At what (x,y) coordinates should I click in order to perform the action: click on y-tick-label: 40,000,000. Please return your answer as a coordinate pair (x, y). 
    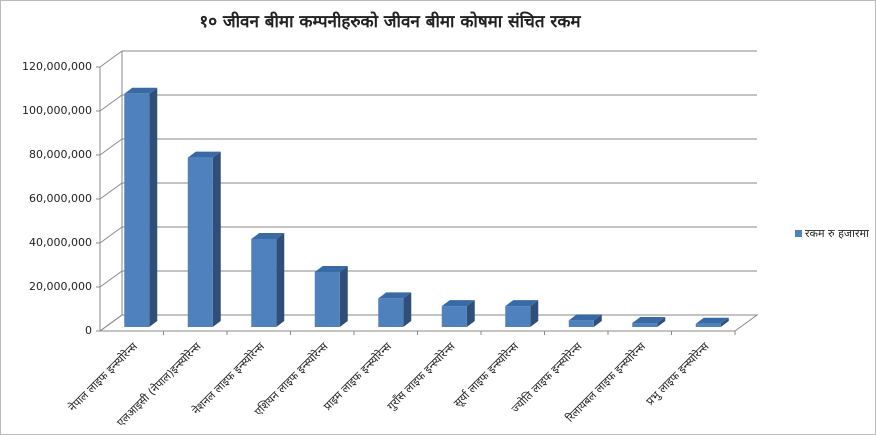
    Looking at the image, I should click on (60, 242).